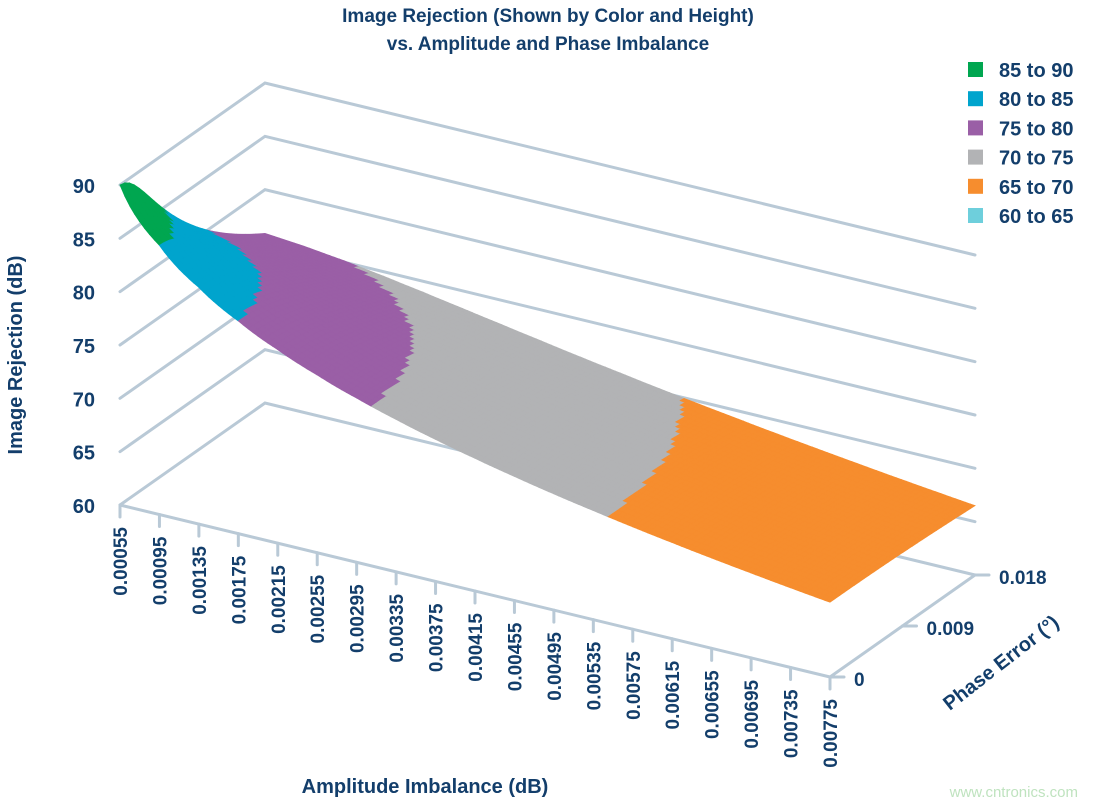  Describe the element at coordinates (1036, 217) in the screenshot. I see `legend-label: 60 to 65` at that location.